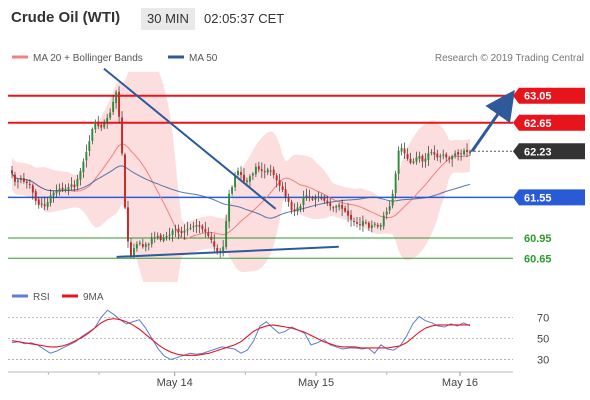  What do you see at coordinates (543, 340) in the screenshot?
I see `rsi-tick-50: 50` at bounding box center [543, 340].